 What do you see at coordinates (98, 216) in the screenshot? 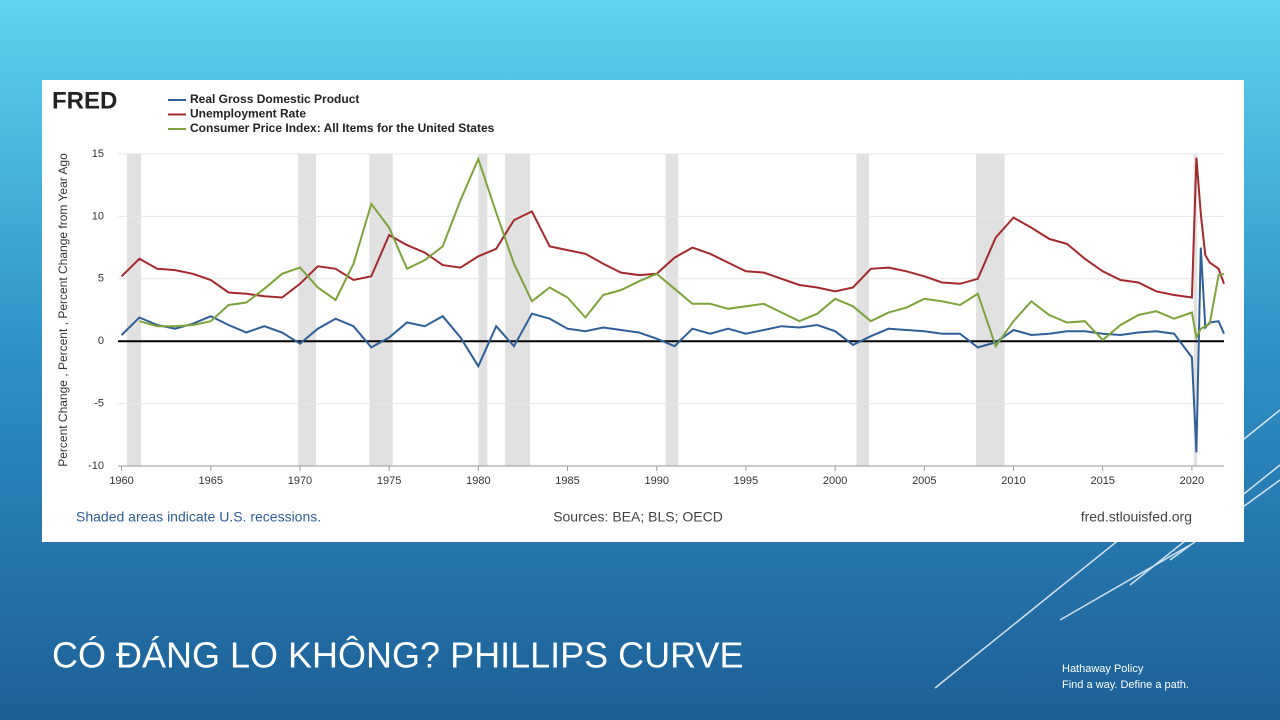
I see `y-tick-label: 10` at bounding box center [98, 216].